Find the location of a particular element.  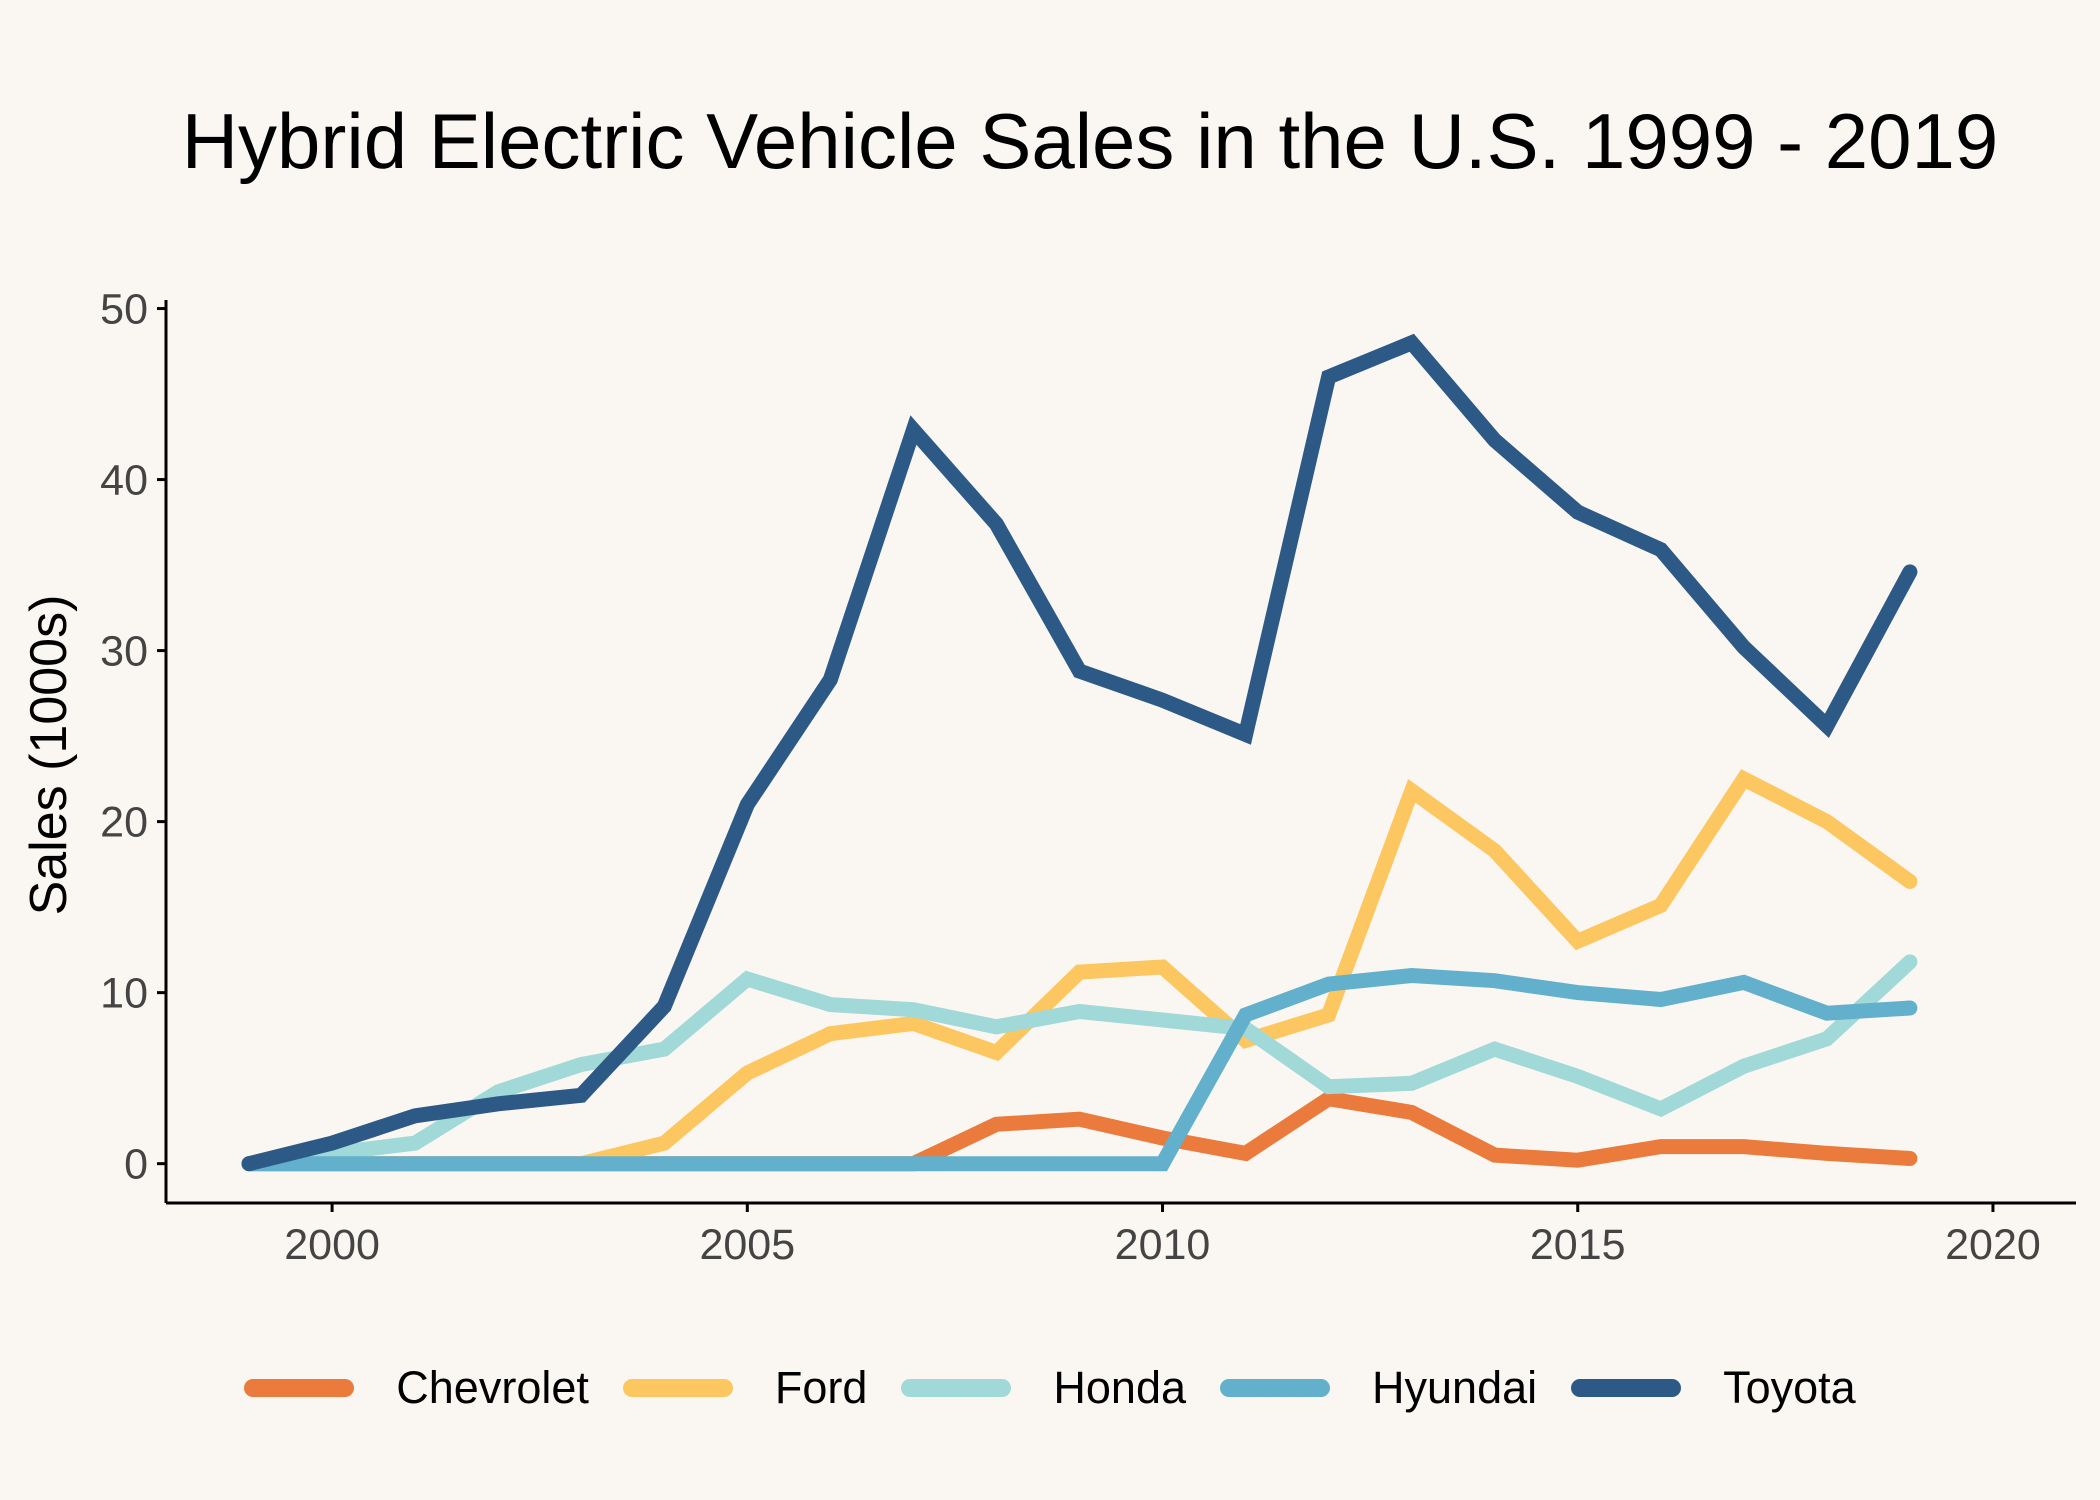

legend-item-honda: Honda is located at coordinates (1043, 1388).